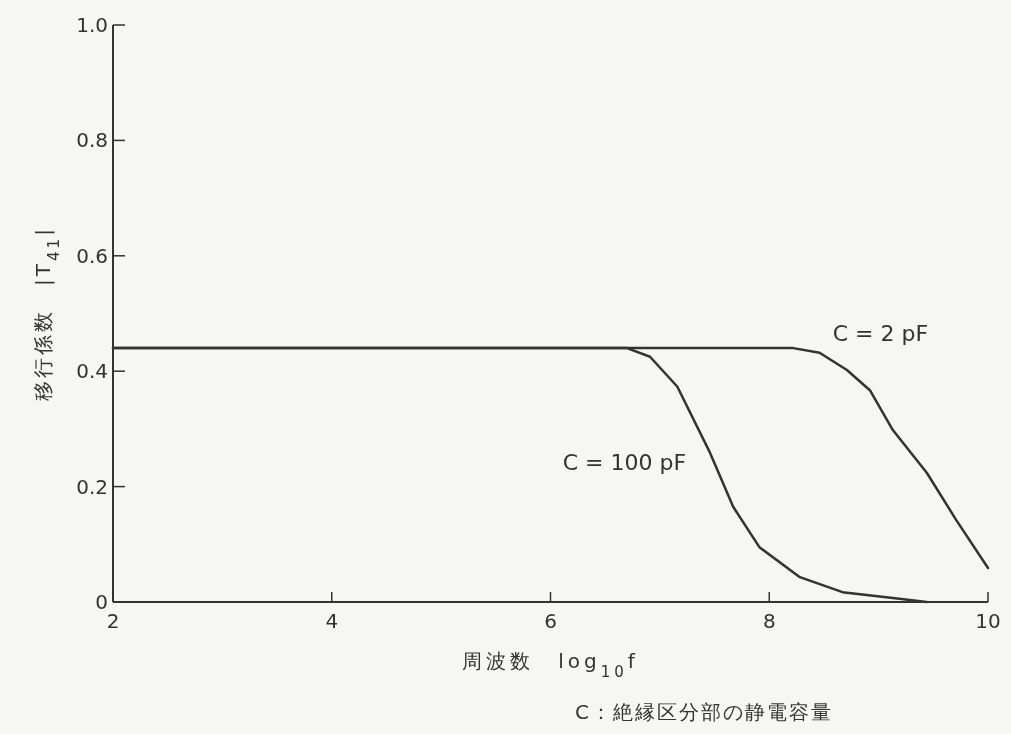 The width and height of the screenshot is (1011, 734). What do you see at coordinates (769, 621) in the screenshot?
I see `x-tick-label: 8` at bounding box center [769, 621].